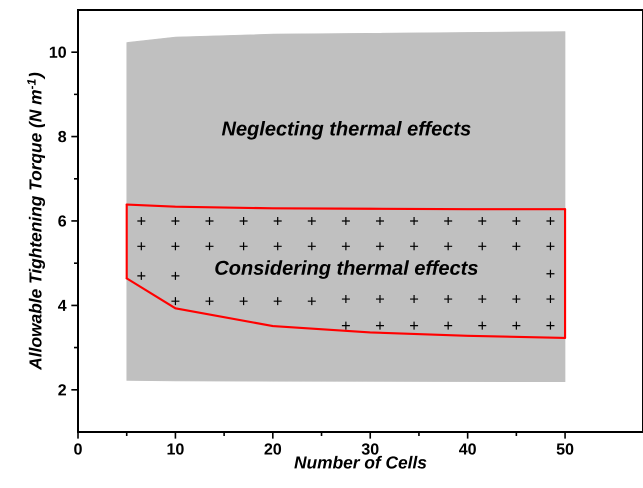 The image size is (643, 488). Describe the element at coordinates (62, 221) in the screenshot. I see `y-tick-label: 6` at that location.